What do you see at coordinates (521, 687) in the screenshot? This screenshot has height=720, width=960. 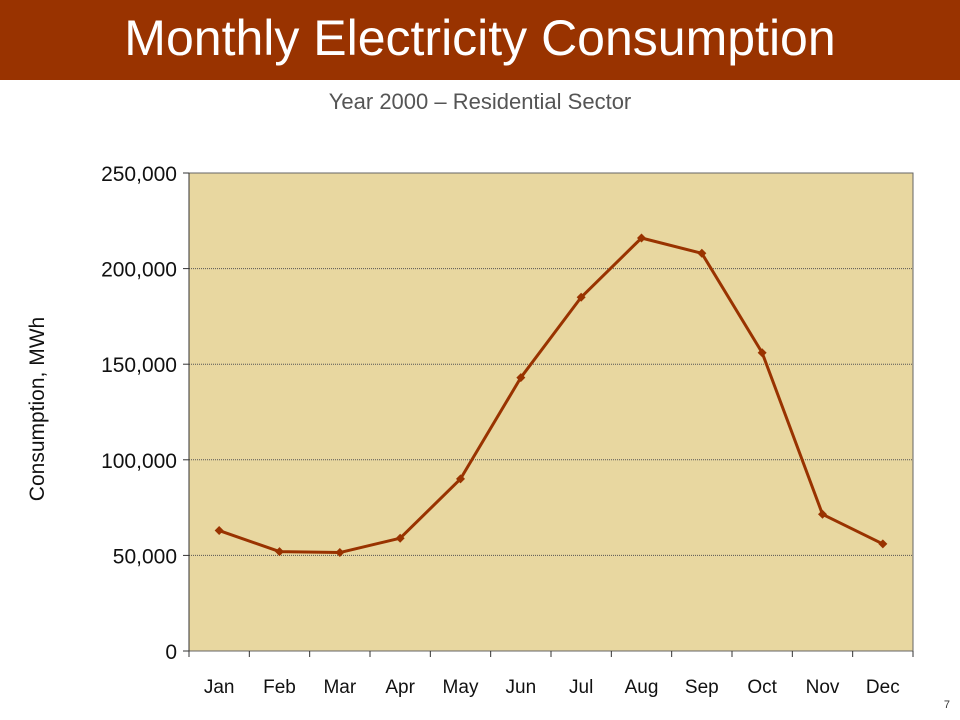 I see `x-tick-label: Jun` at bounding box center [521, 687].